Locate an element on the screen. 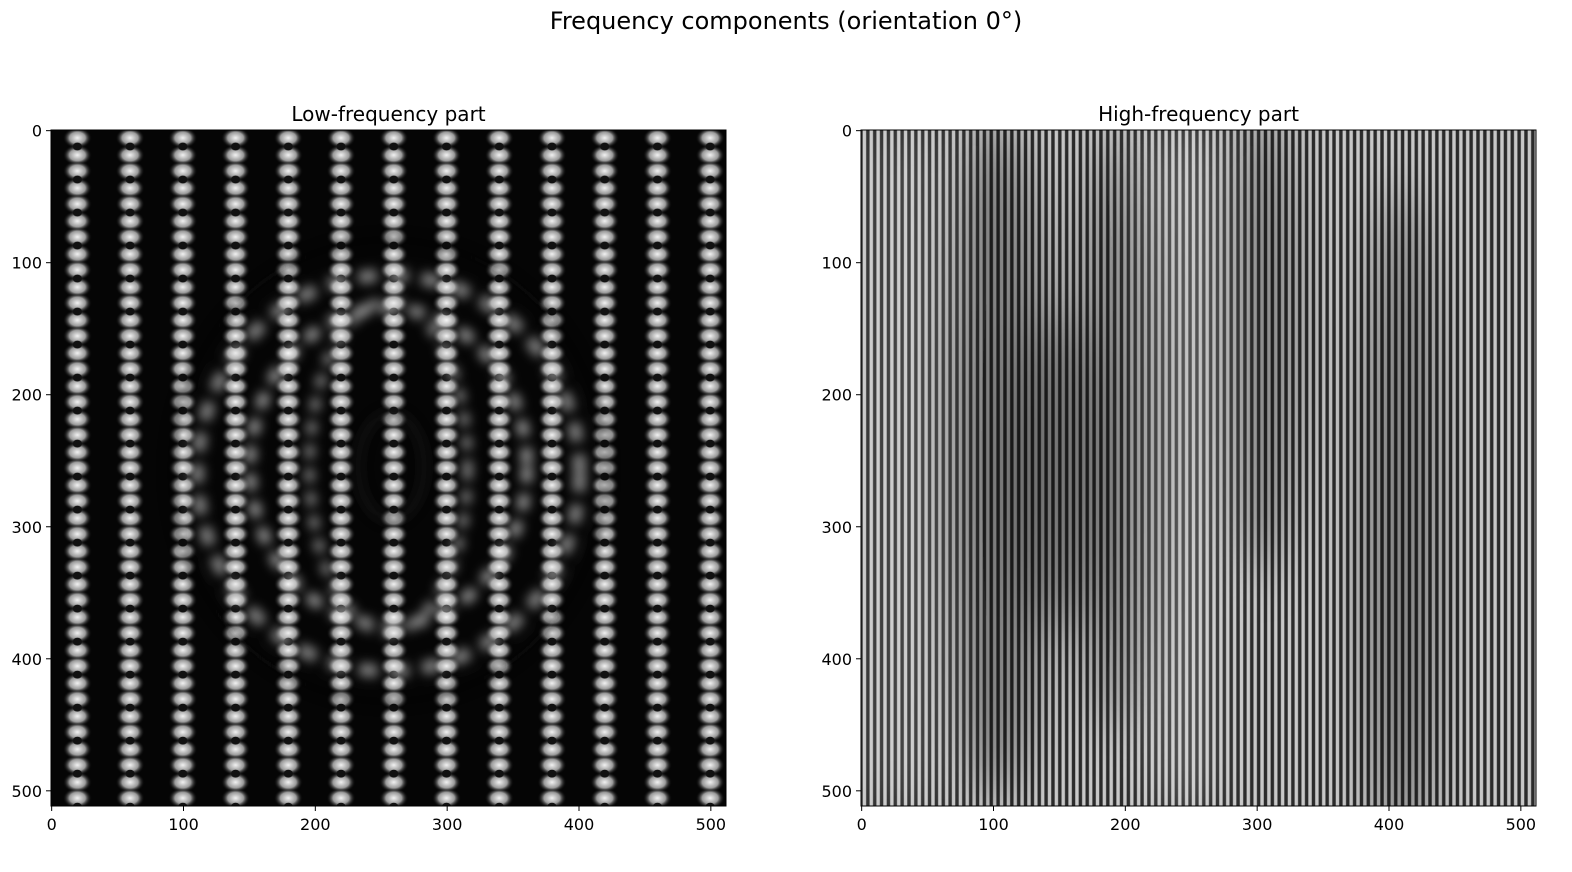  panel-title: Low-frequency part is located at coordinates (388, 114).